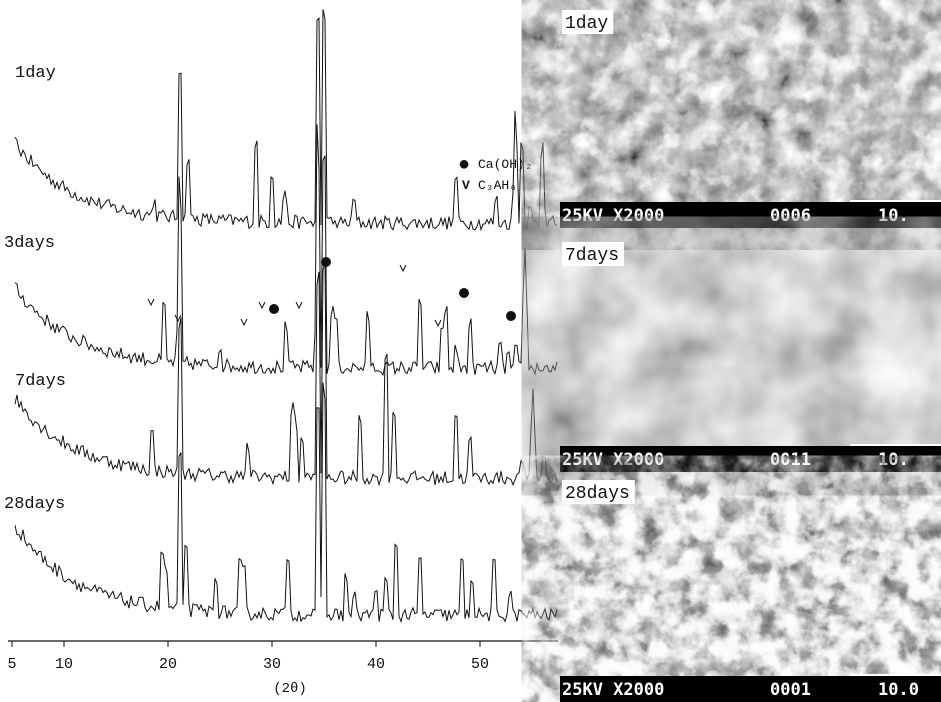 The height and width of the screenshot is (702, 941). I want to click on legend-symbol: ●, so click(464, 165).